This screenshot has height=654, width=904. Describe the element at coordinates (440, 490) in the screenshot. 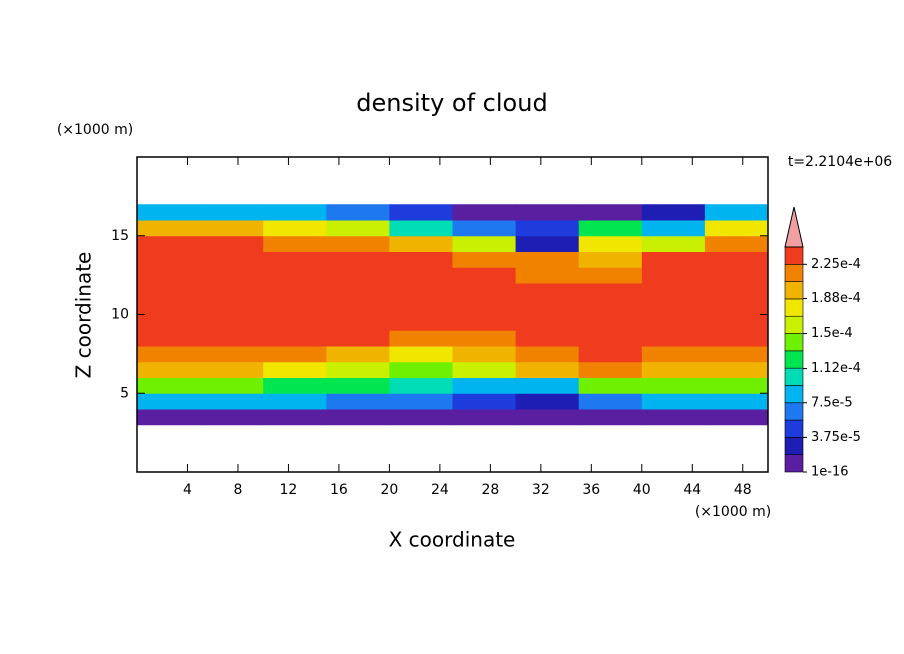

I see `x-tick-label: 24` at that location.